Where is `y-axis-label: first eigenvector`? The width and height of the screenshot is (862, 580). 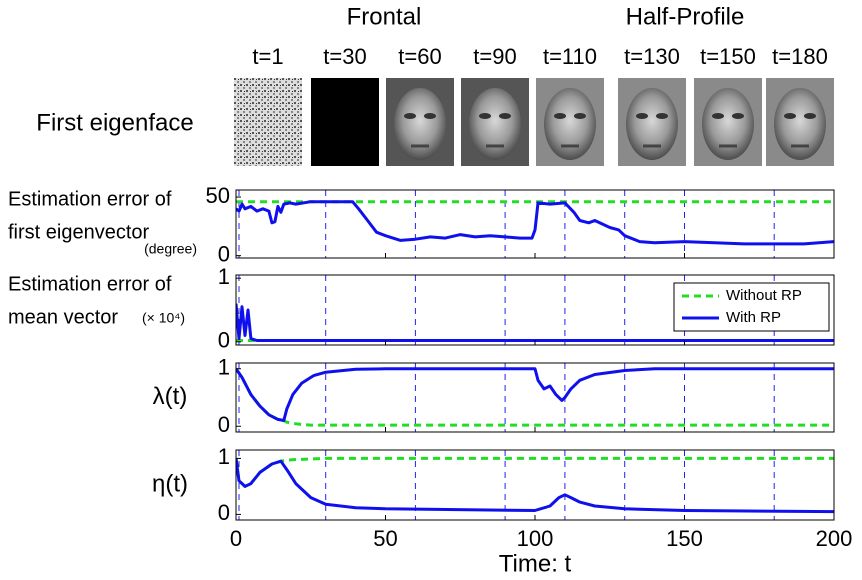
y-axis-label: first eigenvector is located at coordinates (79, 232).